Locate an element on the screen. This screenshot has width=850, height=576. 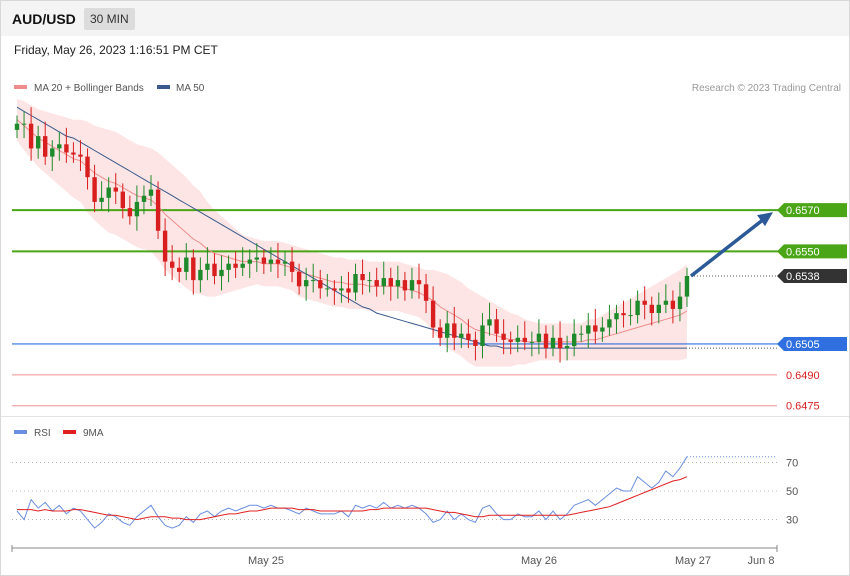
rsi-tick-label: 30 is located at coordinates (792, 521).